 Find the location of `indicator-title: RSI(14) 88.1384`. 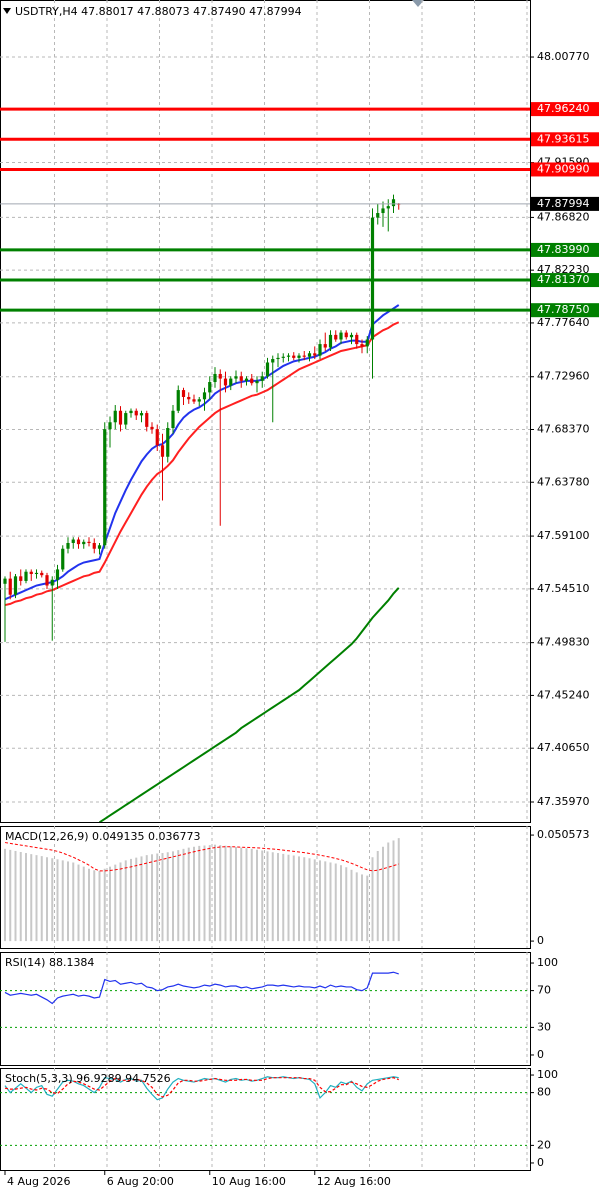

indicator-title: RSI(14) 88.1384 is located at coordinates (49, 962).